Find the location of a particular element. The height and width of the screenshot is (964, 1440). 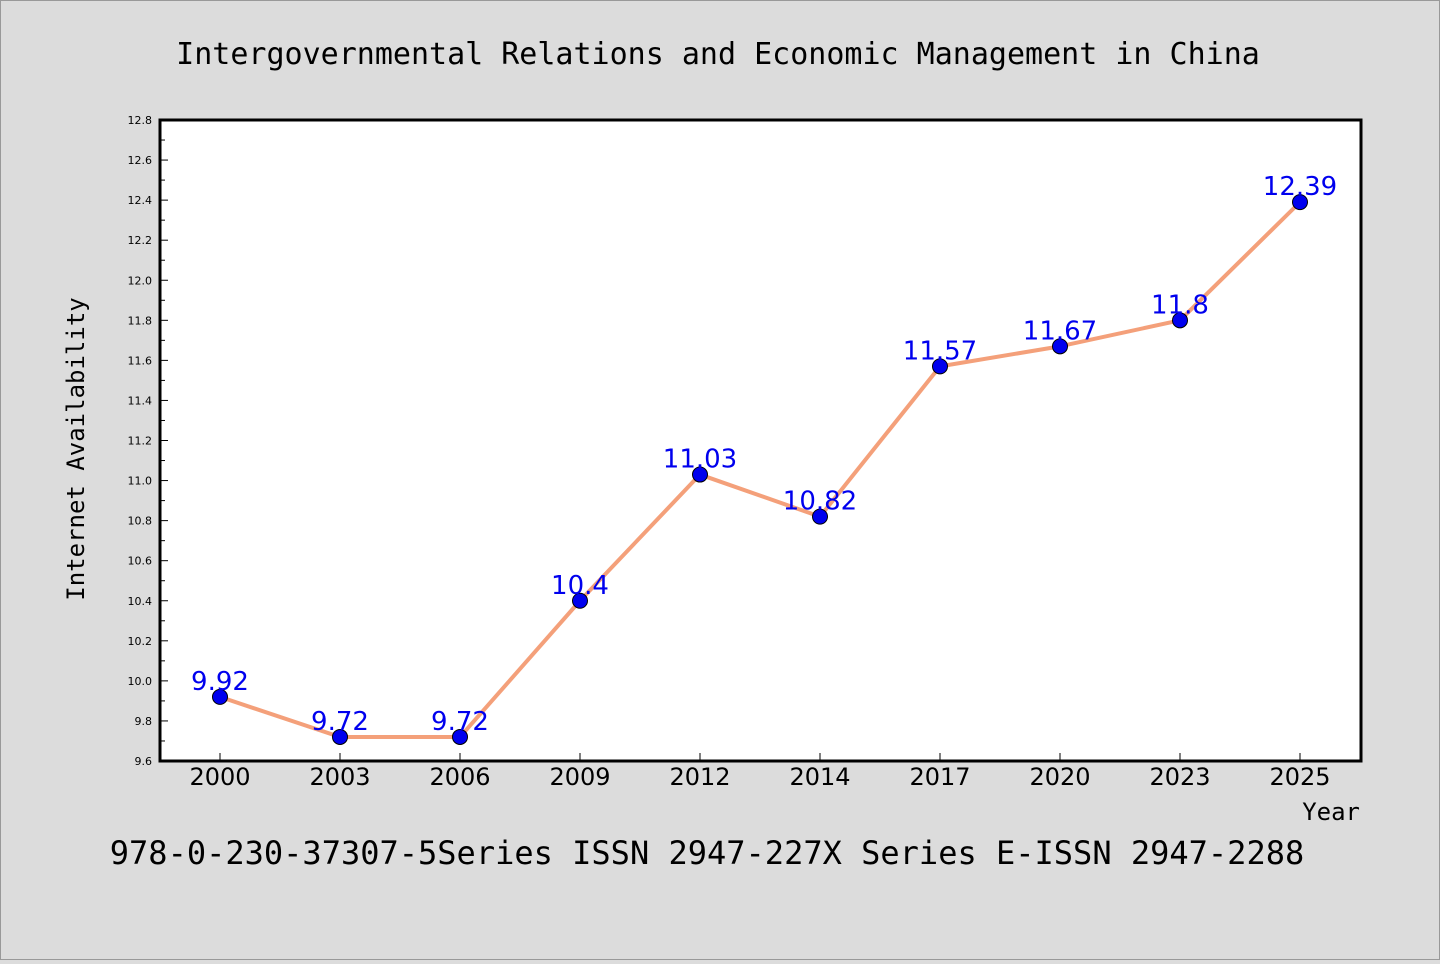

y-tick-label: 12.4 is located at coordinates (140, 200).